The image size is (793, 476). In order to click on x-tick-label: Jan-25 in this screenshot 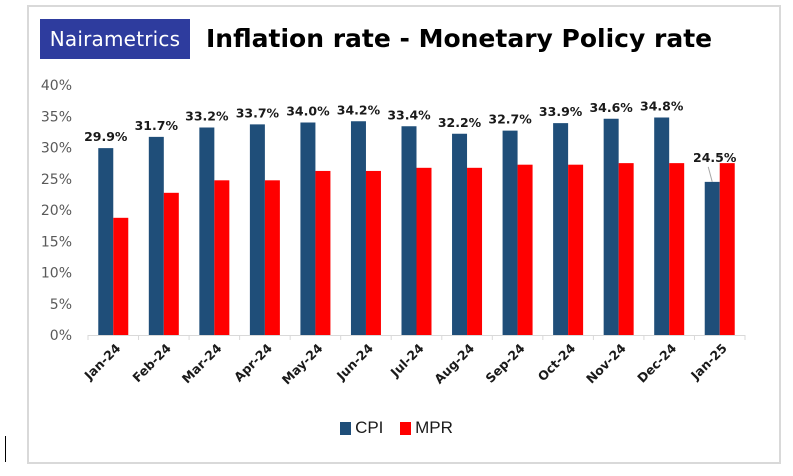, I will do `click(708, 362)`.